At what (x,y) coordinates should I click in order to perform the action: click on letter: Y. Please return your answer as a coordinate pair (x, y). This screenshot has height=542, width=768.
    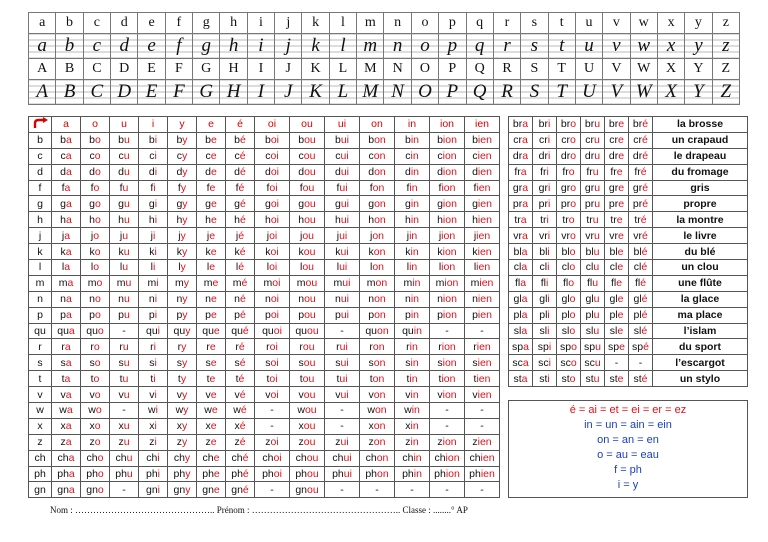
    Looking at the image, I should click on (698, 69).